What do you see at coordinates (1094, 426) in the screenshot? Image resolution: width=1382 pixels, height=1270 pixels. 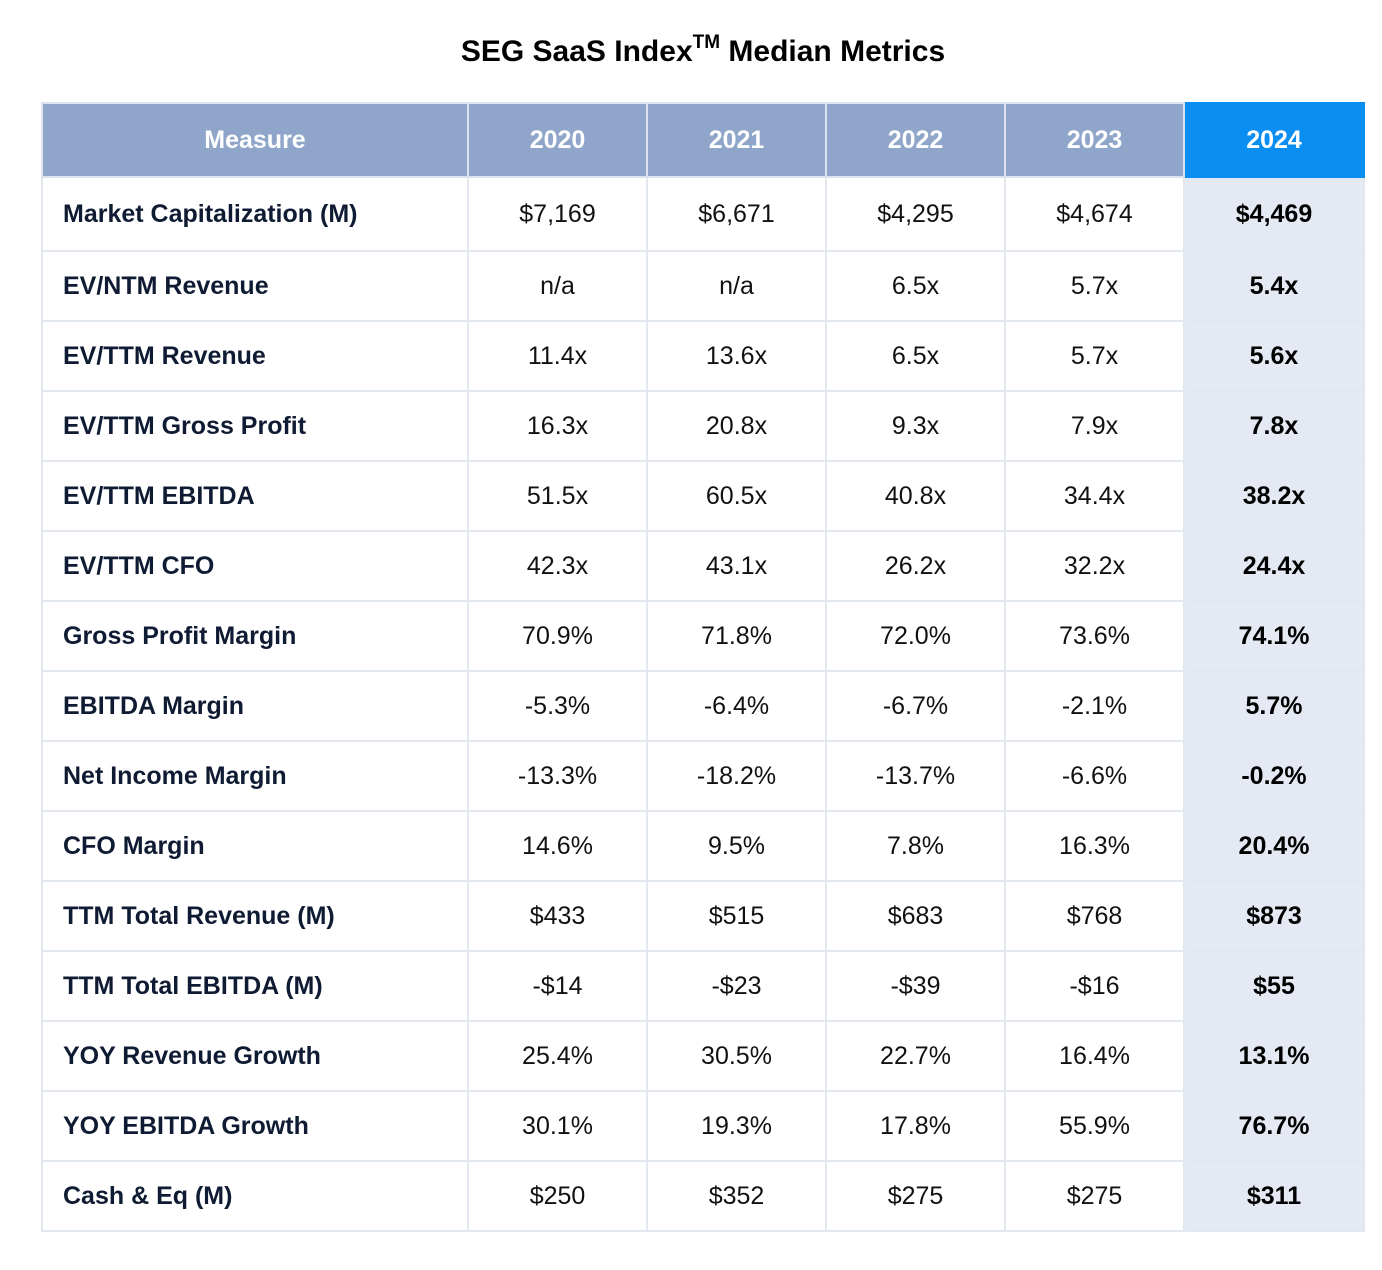 I see `value-cell-2023: 7.9x` at bounding box center [1094, 426].